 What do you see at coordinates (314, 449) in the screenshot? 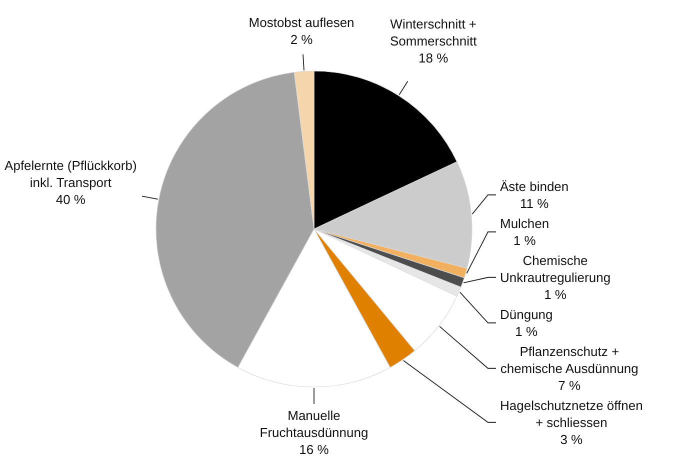
I see `data-label: 16 %` at bounding box center [314, 449].